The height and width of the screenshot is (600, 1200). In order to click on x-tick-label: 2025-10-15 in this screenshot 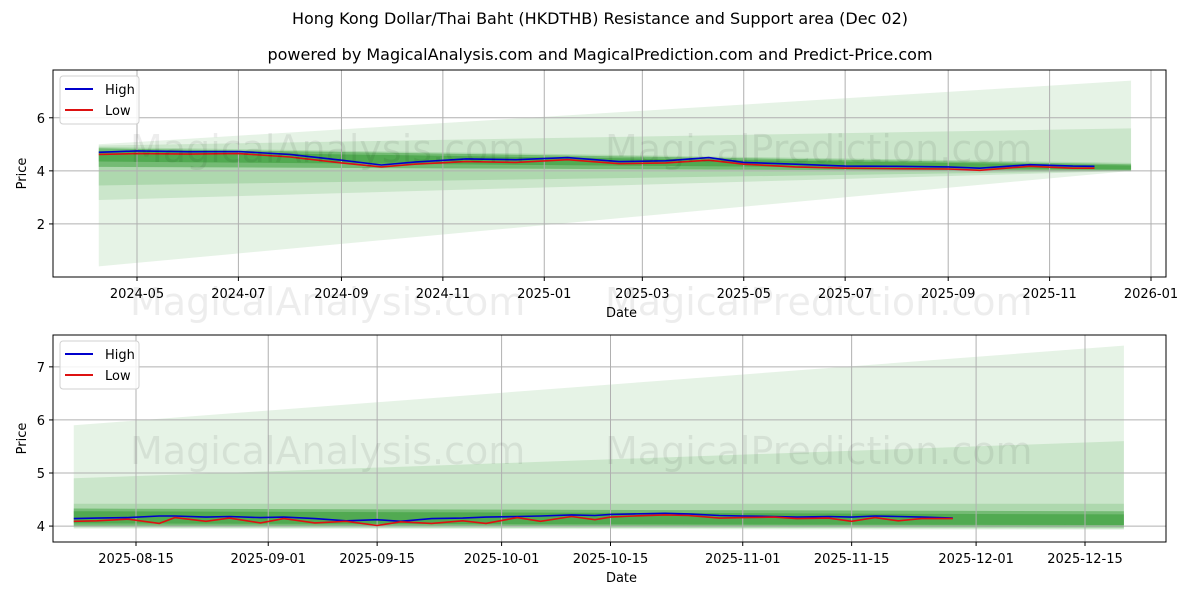, I will do `click(611, 559)`.